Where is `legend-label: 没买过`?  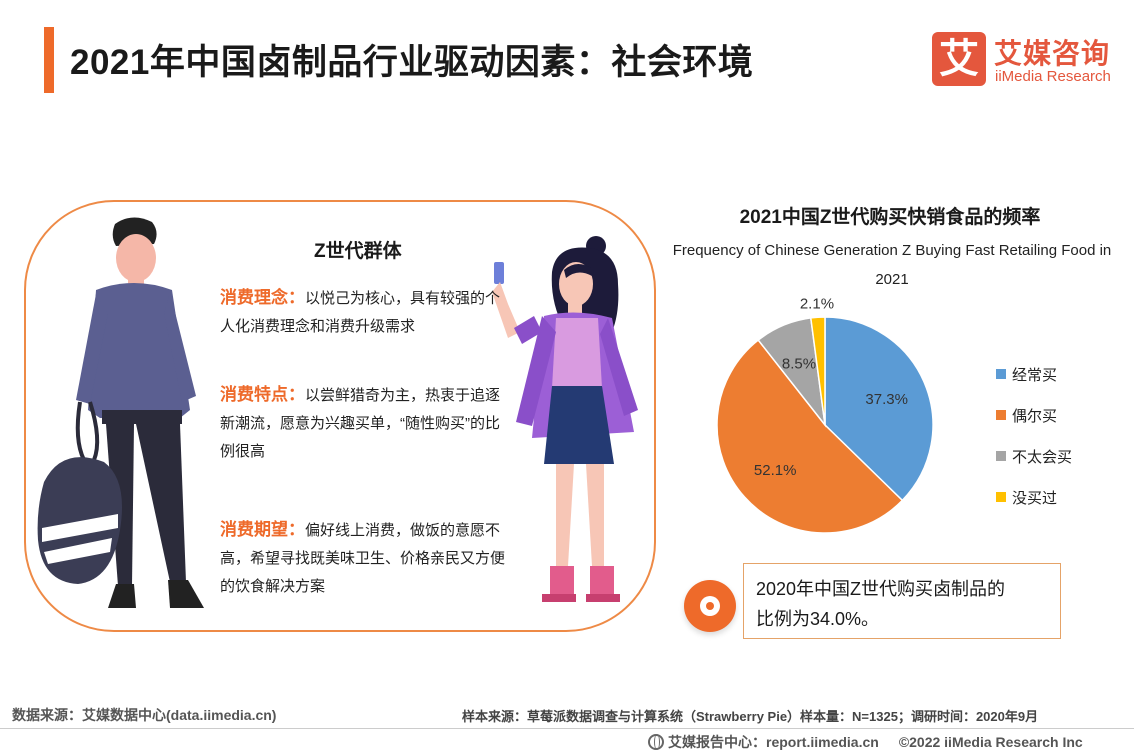 legend-label: 没买过 is located at coordinates (1035, 498).